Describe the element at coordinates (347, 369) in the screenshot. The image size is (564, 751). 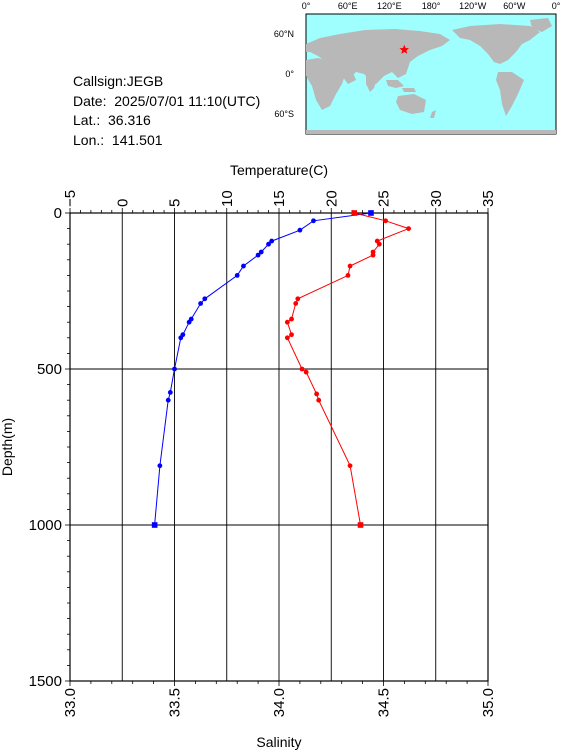
I see `salinity-series` at that location.